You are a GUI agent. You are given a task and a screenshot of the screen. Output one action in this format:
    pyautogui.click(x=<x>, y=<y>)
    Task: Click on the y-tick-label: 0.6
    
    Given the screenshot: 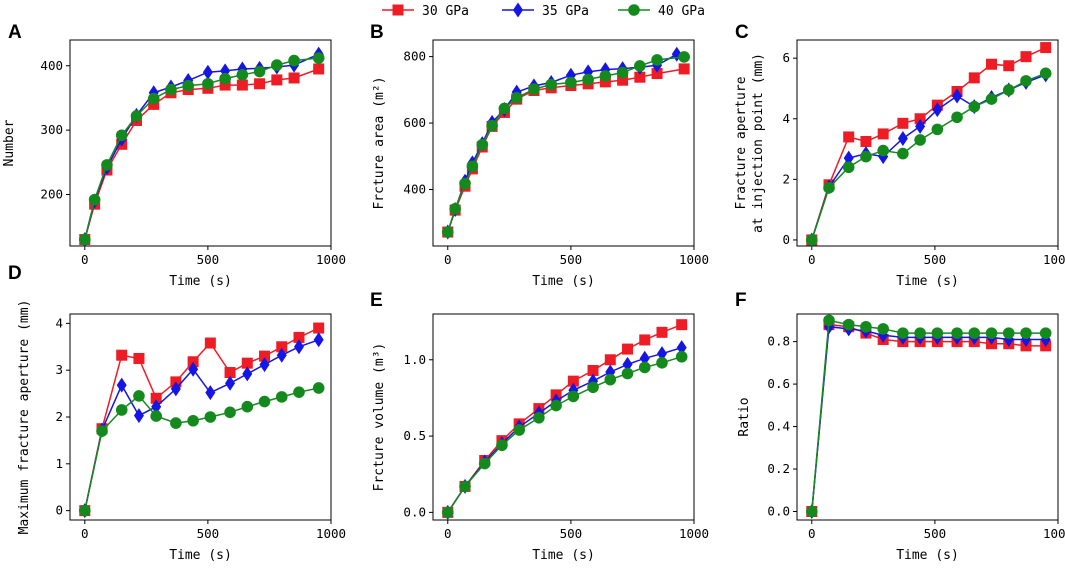 What is the action you would take?
    pyautogui.click(x=778, y=383)
    